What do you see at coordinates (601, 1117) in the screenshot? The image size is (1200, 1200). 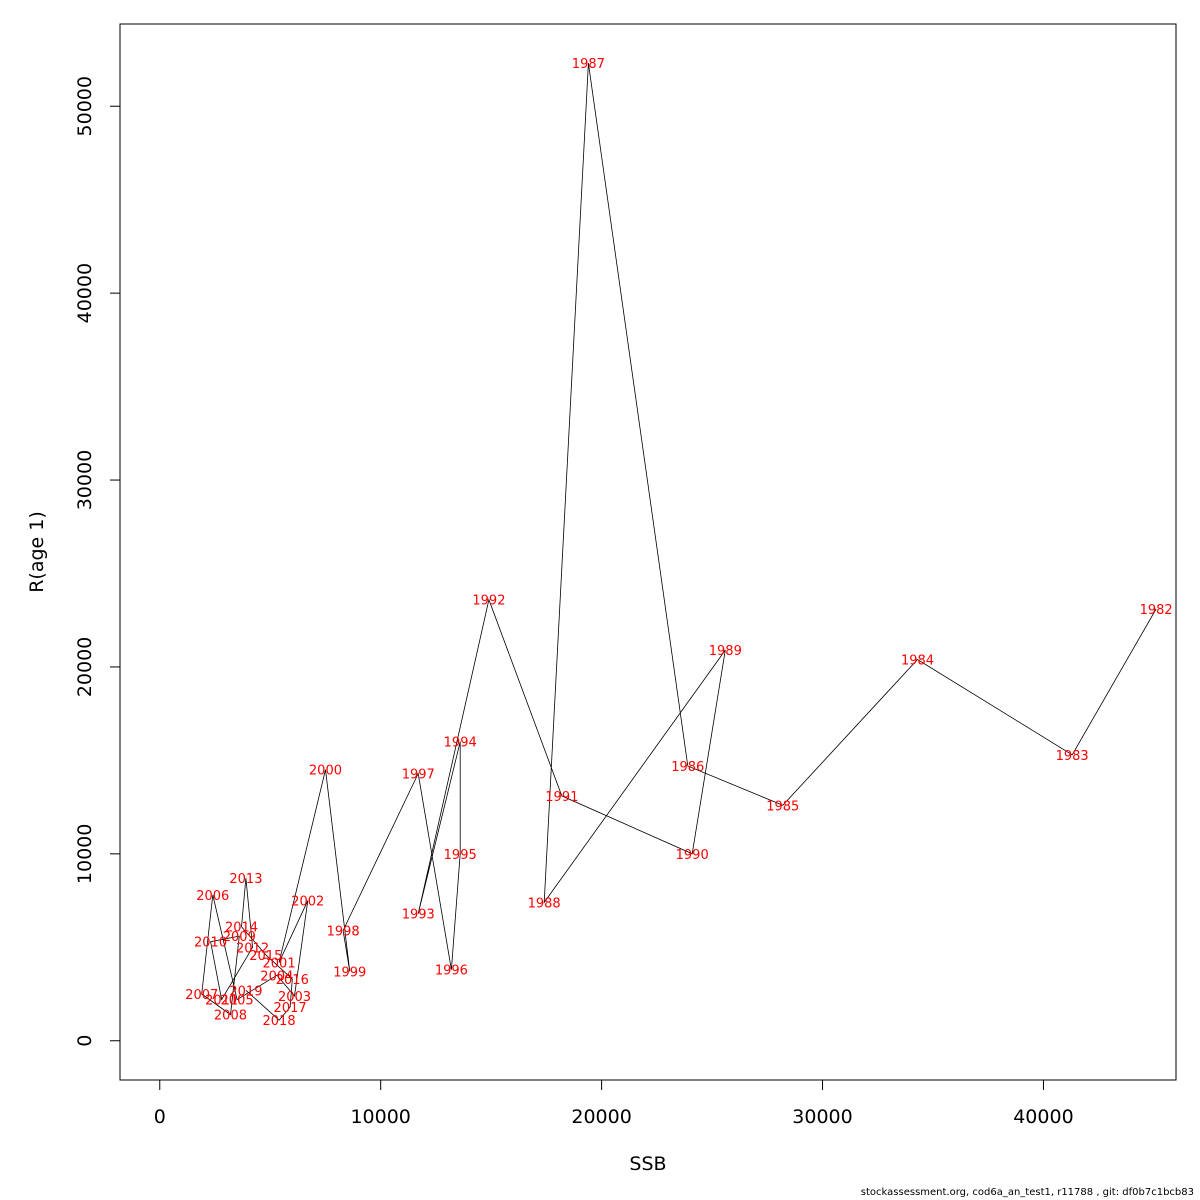 I see `x-tick-label: 20000` at bounding box center [601, 1117].